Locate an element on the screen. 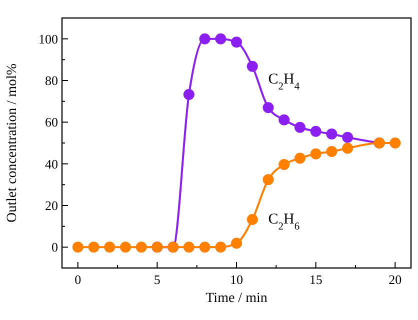 The width and height of the screenshot is (418, 320). x-tick-label: 5 is located at coordinates (157, 279).